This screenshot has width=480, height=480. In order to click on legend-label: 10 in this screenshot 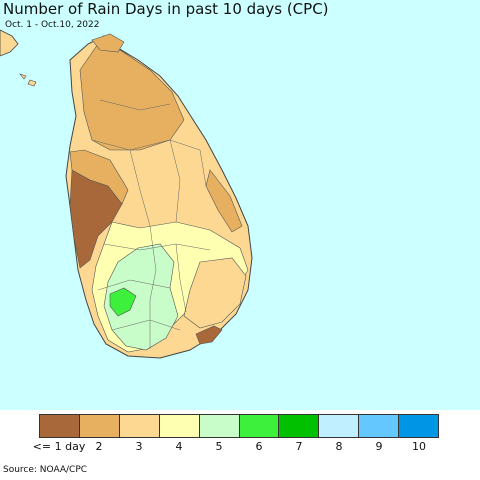, I will do `click(419, 446)`.